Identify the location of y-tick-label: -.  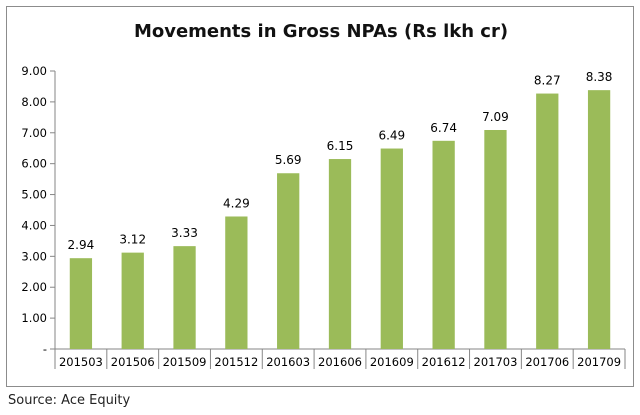
(45, 349).